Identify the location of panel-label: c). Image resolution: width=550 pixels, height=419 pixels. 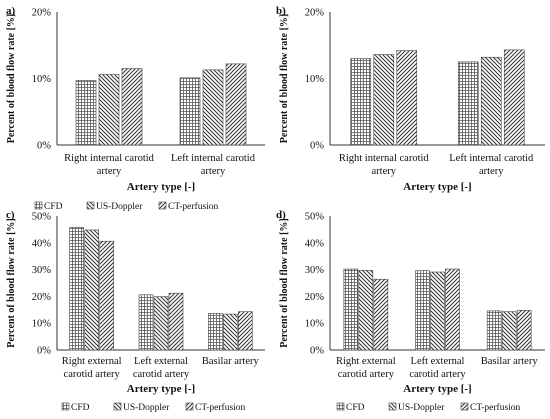
(10, 215).